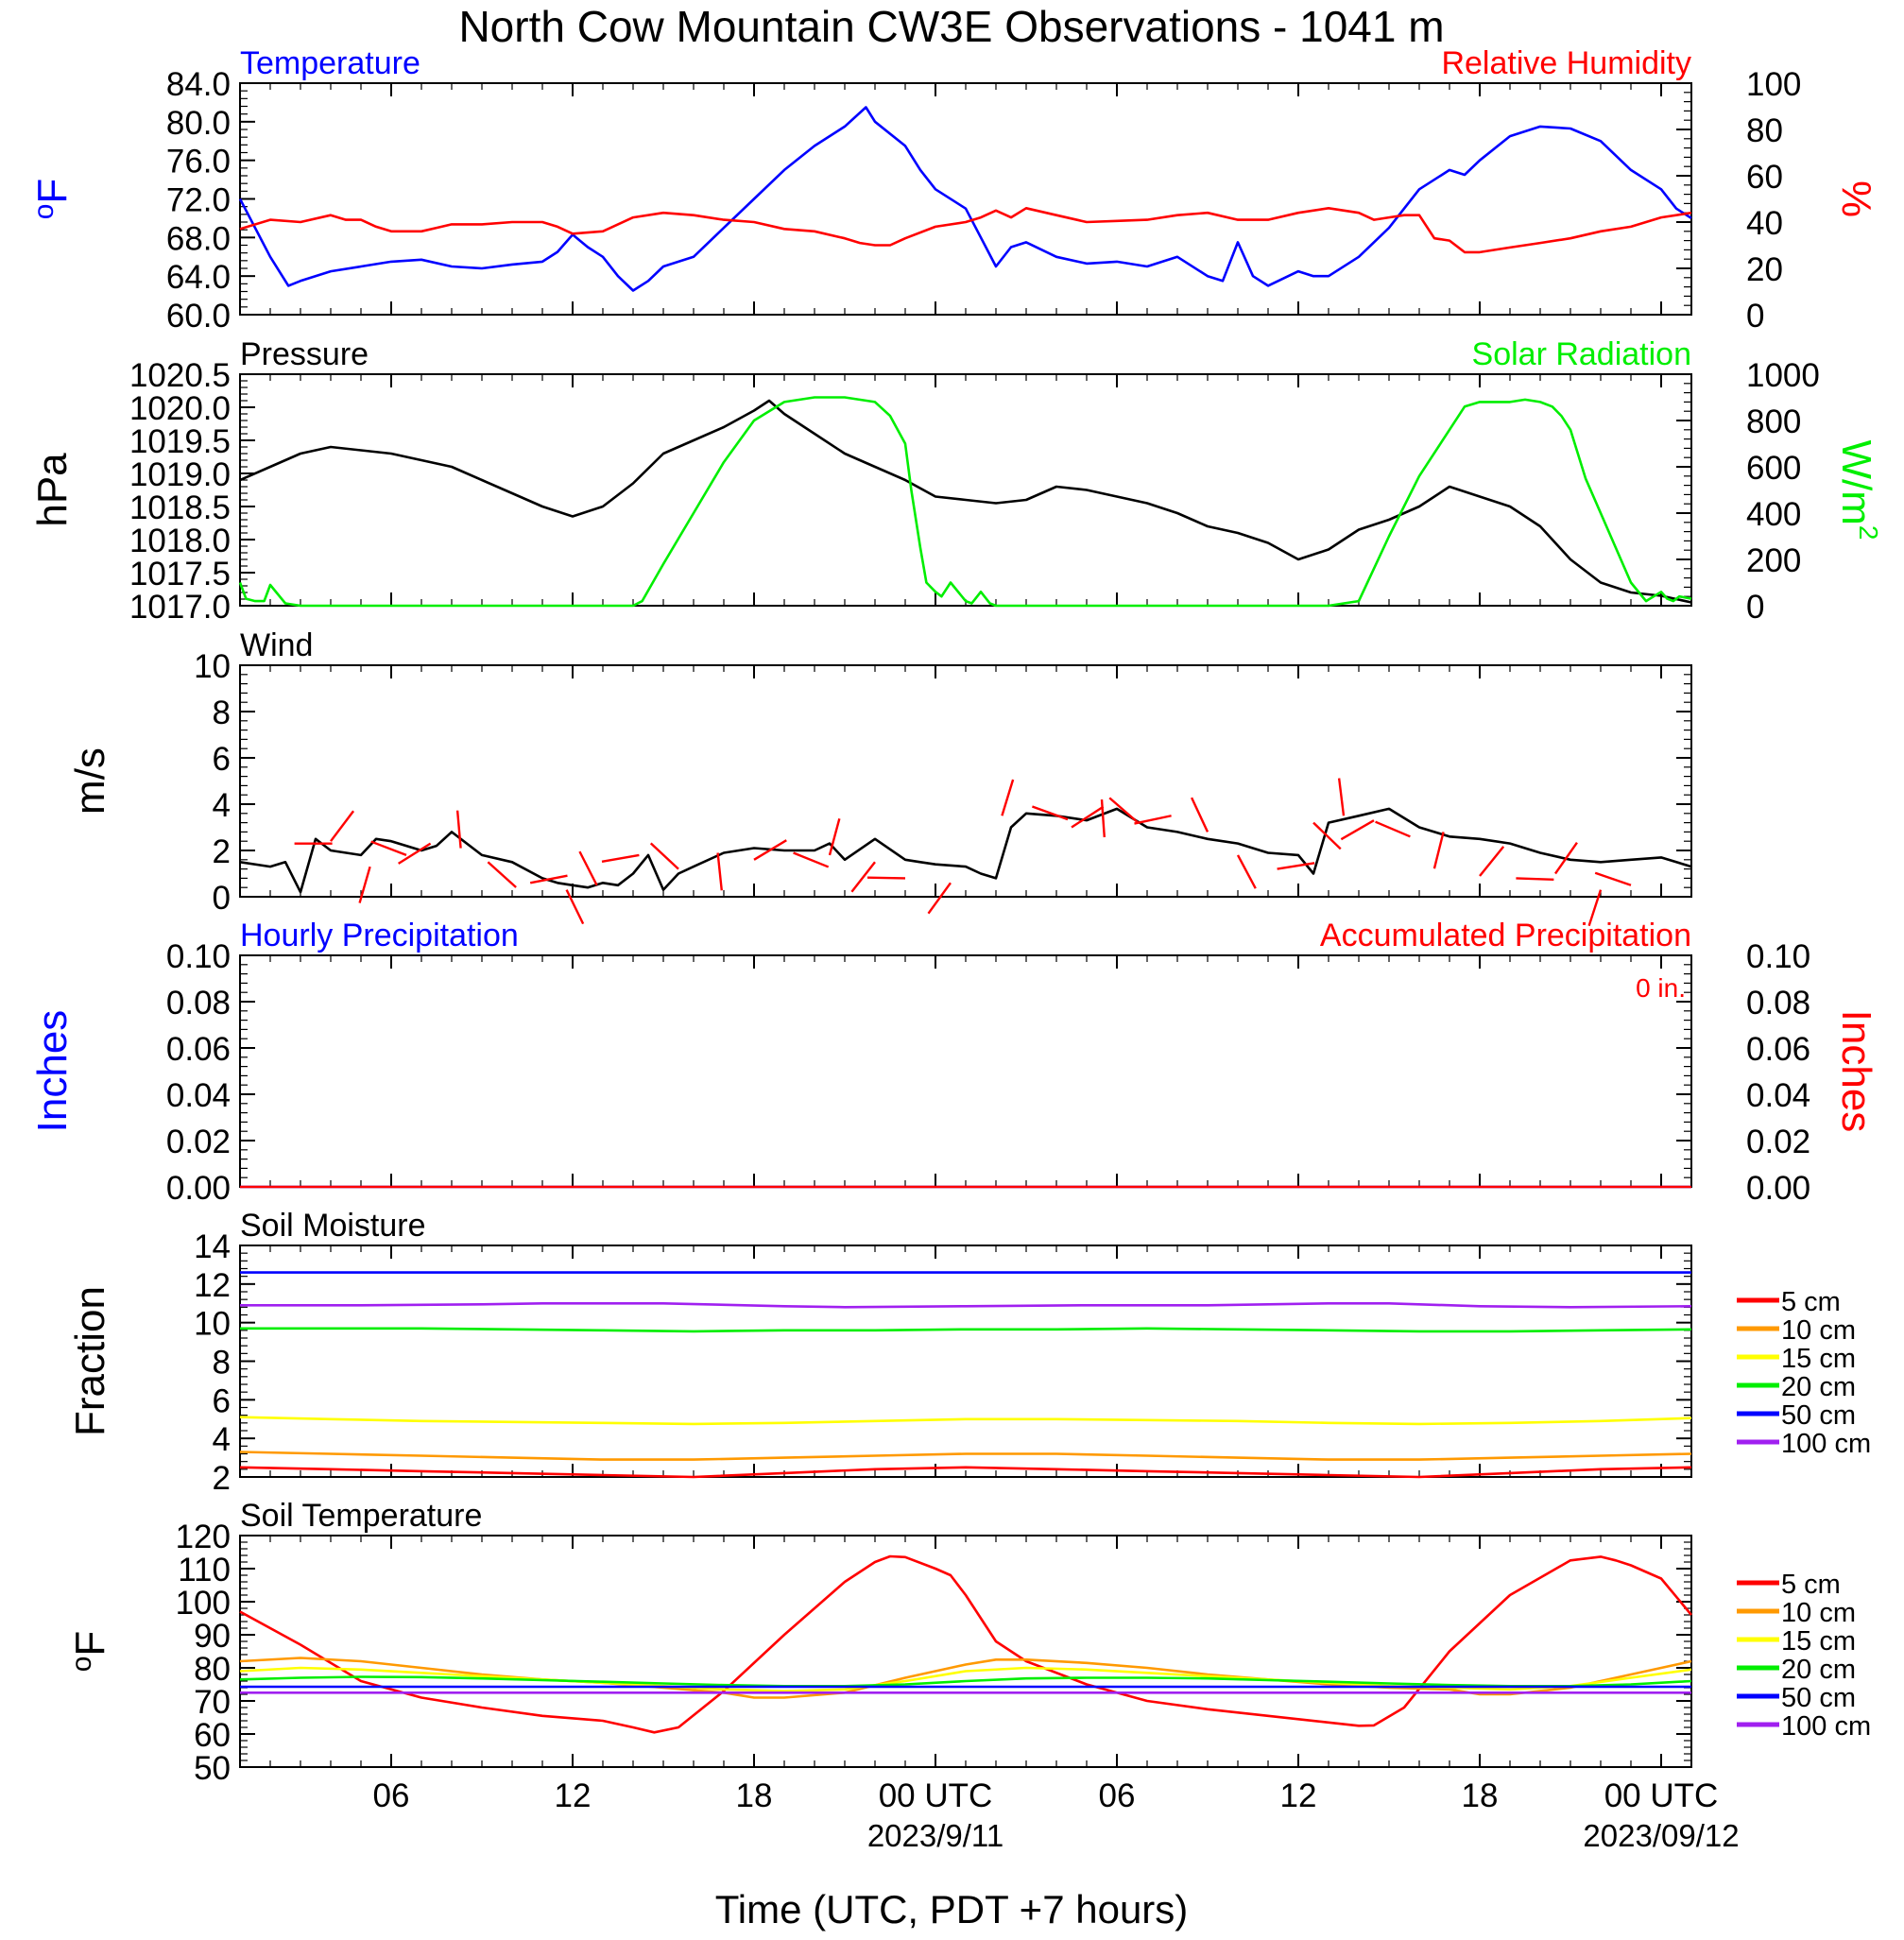  What do you see at coordinates (212, 1735) in the screenshot?
I see `y-tick-label: 60` at bounding box center [212, 1735].